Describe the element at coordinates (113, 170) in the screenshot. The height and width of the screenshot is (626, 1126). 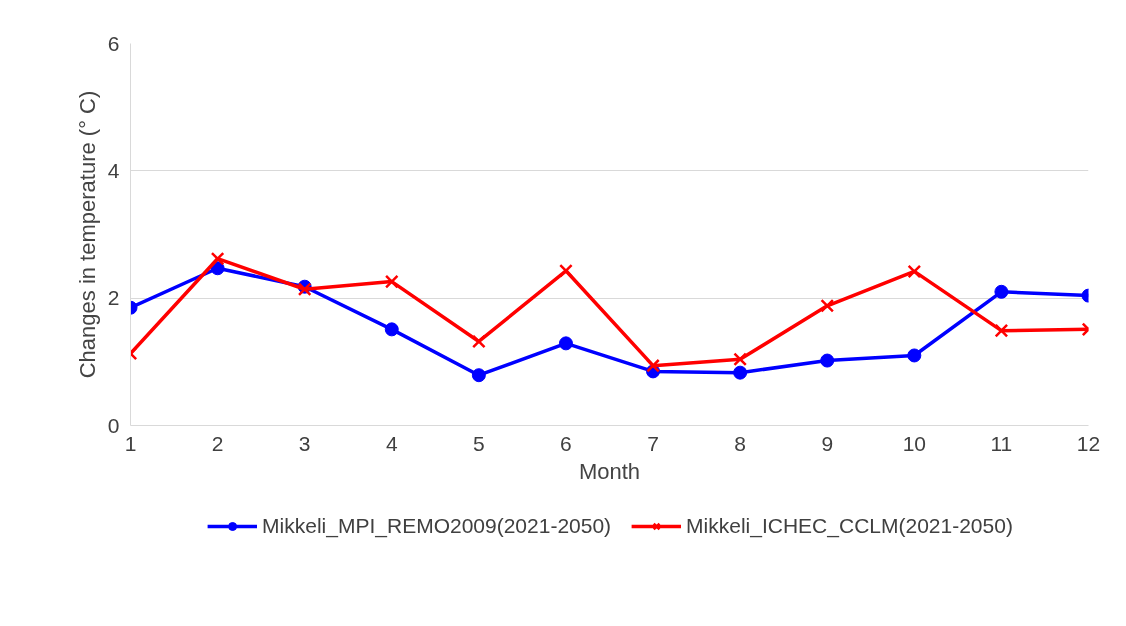
I see `y-tick-label: 4` at that location.